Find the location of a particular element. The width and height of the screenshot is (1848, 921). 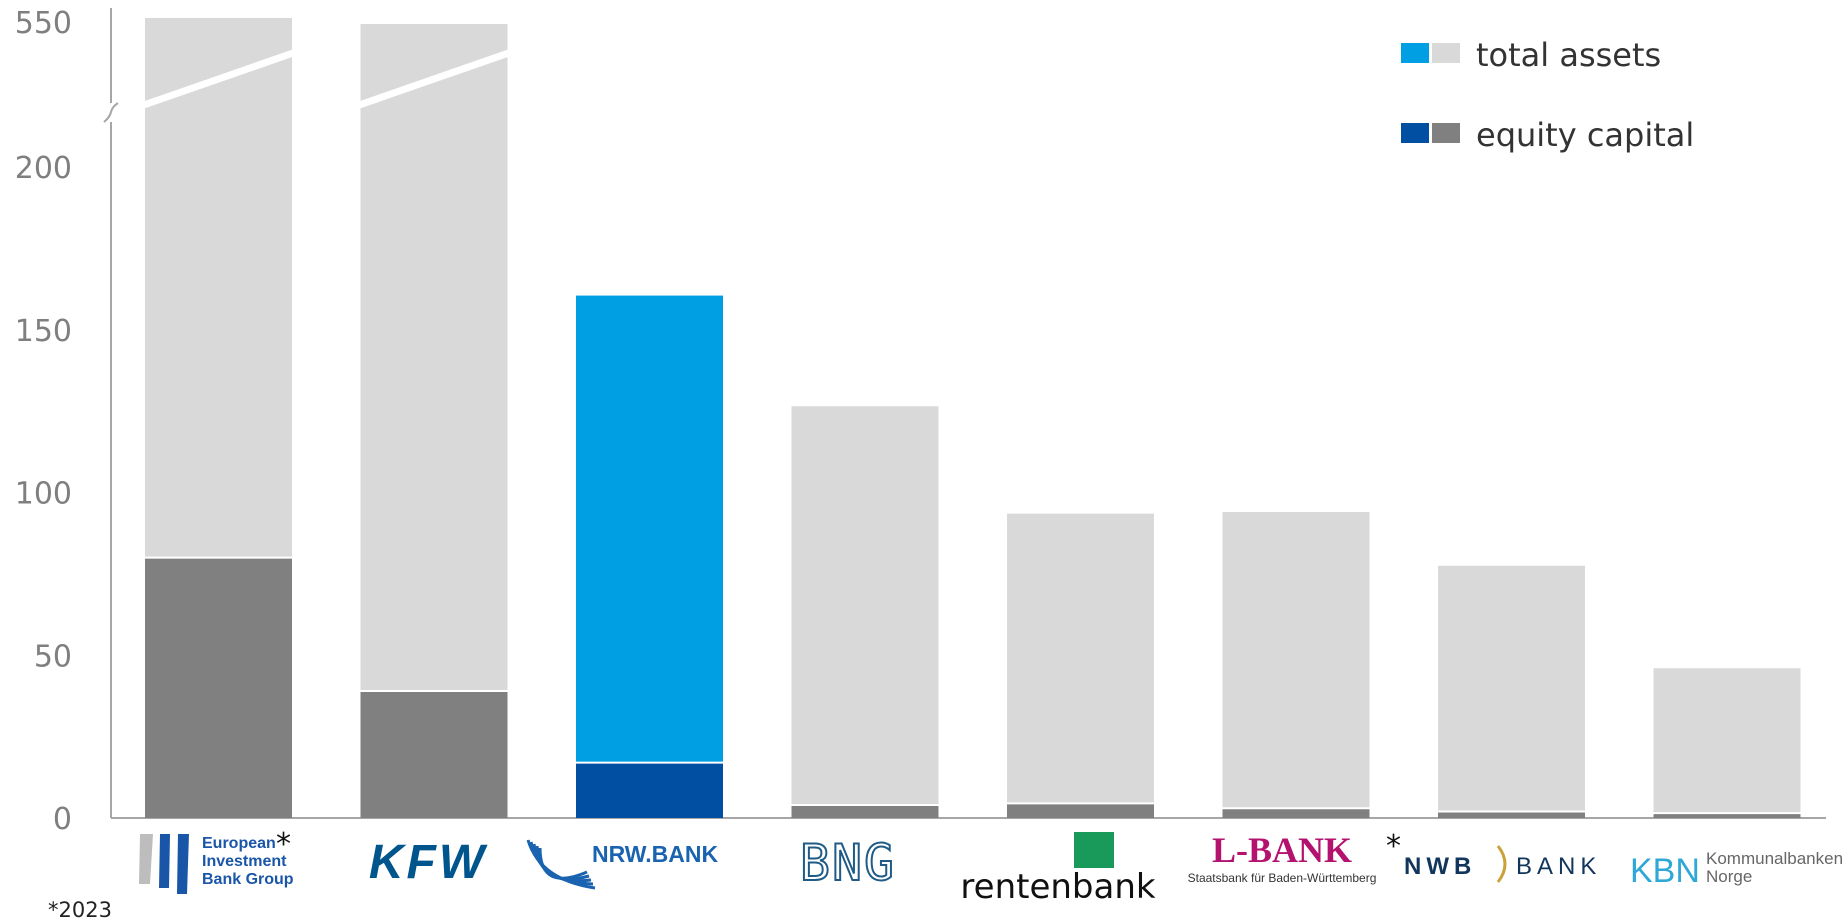

legend: total assets equity capital is located at coordinates (1547, 95).